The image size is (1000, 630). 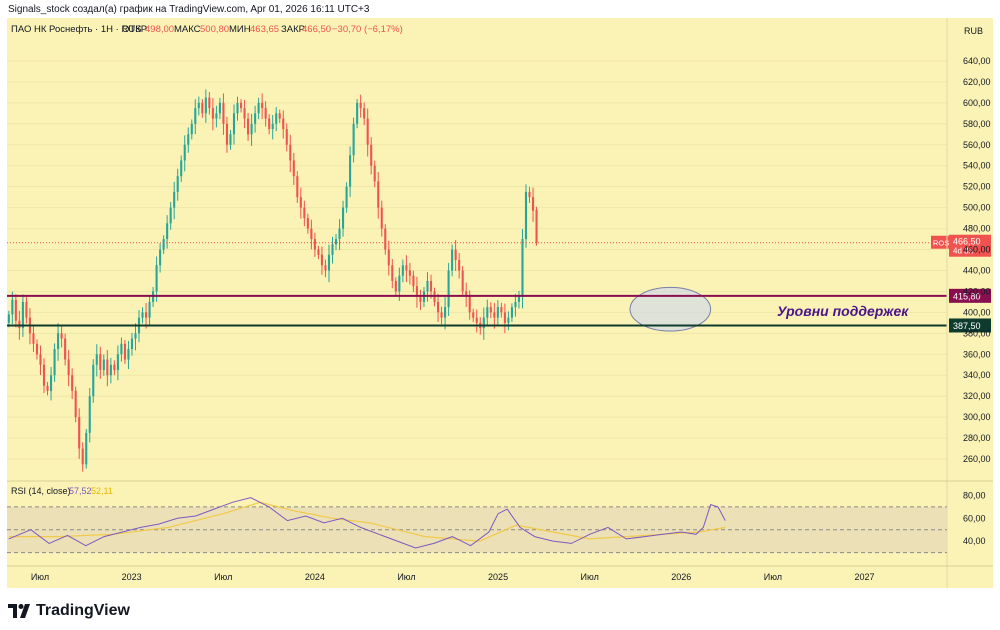 I want to click on legend-high-label: МАКС, so click(x=187, y=29).